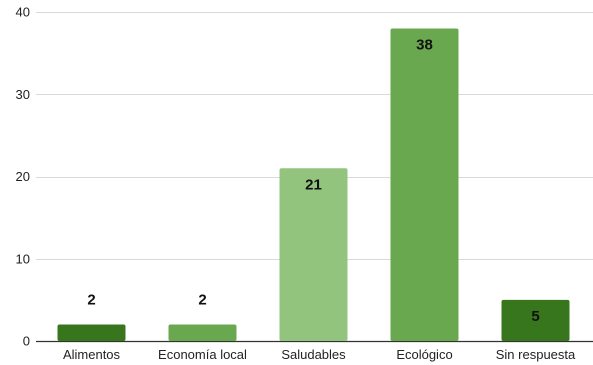 This screenshot has height=365, width=593. Describe the element at coordinates (424, 354) in the screenshot. I see `x-tick-label: Ecológico` at that location.